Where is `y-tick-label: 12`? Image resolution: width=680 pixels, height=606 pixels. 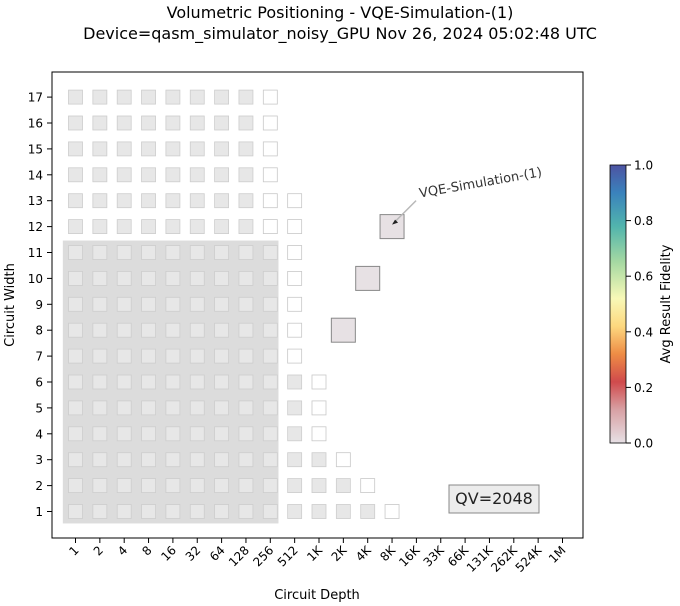
y-tick-label: 12 is located at coordinates (35, 227).